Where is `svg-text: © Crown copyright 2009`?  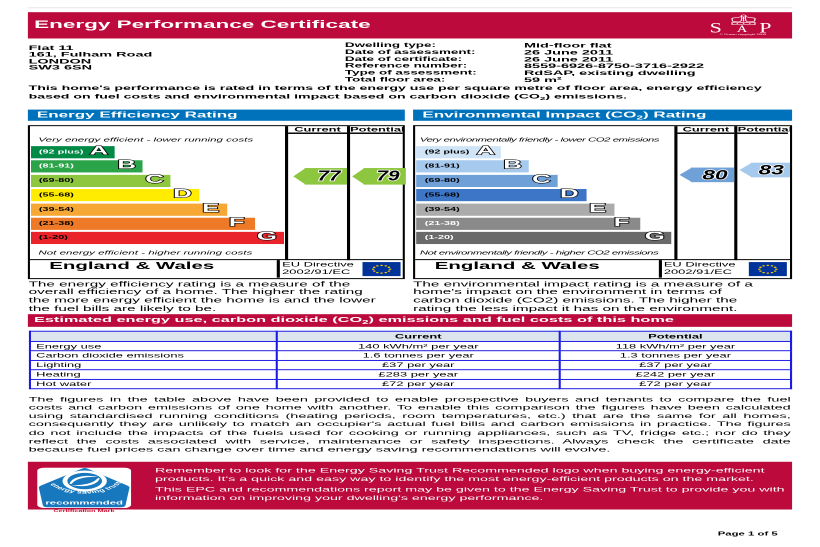
svg-text: © Crown copyright 2009 is located at coordinates (743, 34).